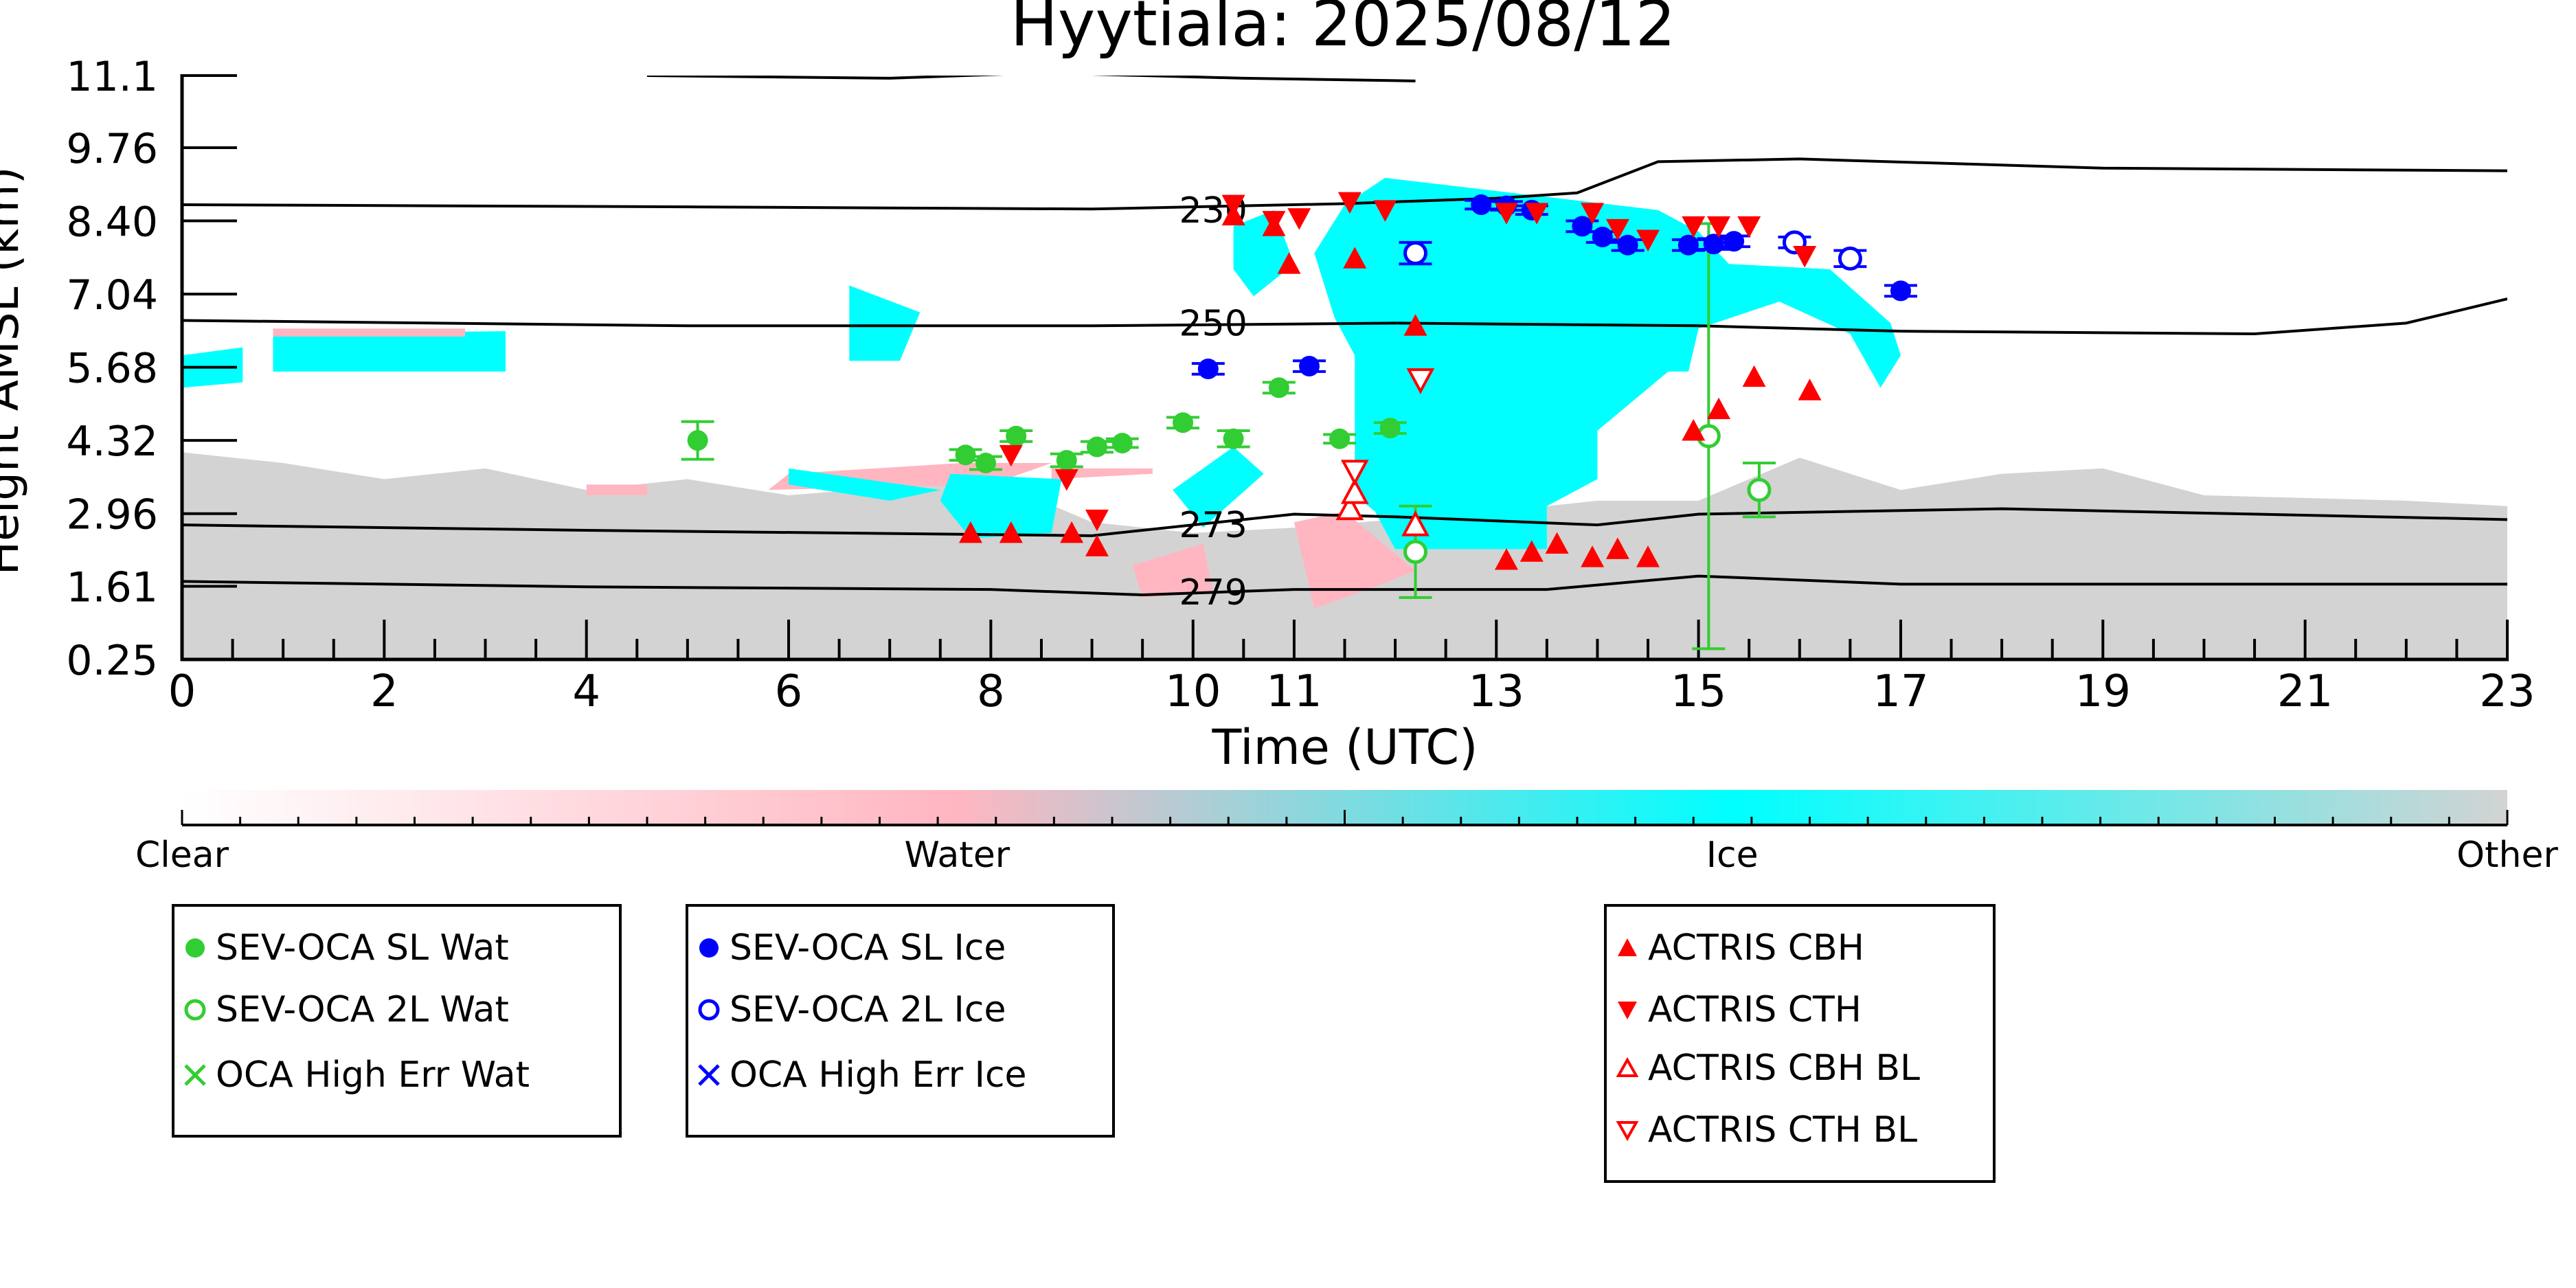 The image size is (2576, 1288). What do you see at coordinates (1732, 855) in the screenshot?
I see `colorbar-label: Ice` at bounding box center [1732, 855].